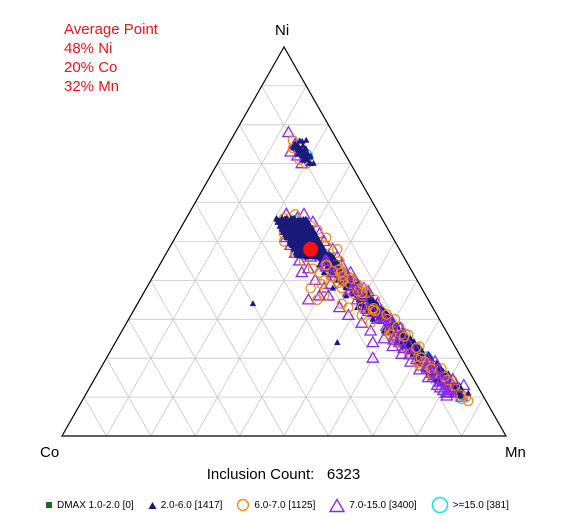 The height and width of the screenshot is (523, 567). Describe the element at coordinates (283, 474) in the screenshot. I see `inclusion-count: Inclusion Count: 6323` at that location.